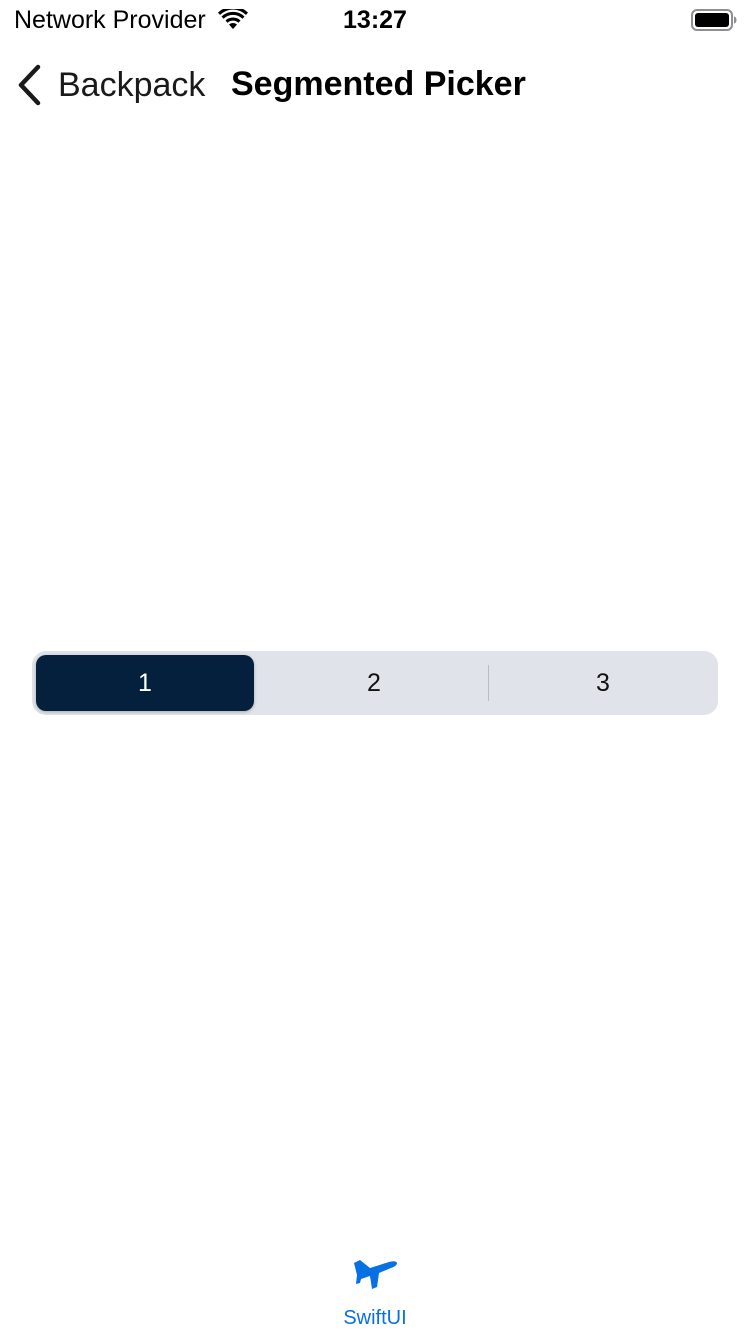 This screenshot has height=1334, width=750. I want to click on segment-2: 2, so click(374, 682).